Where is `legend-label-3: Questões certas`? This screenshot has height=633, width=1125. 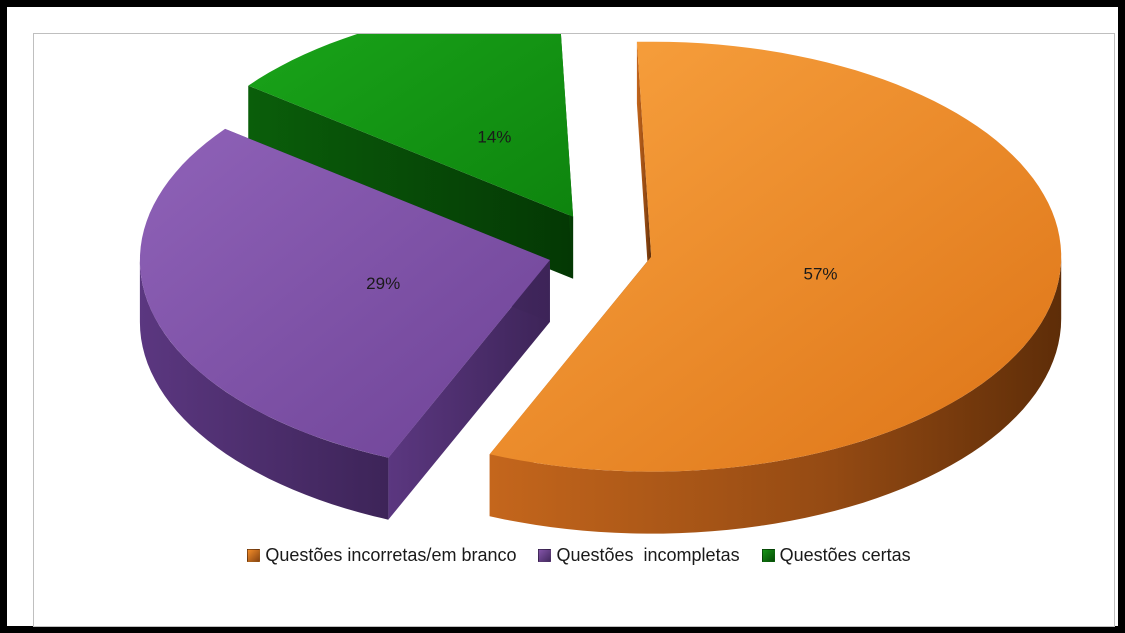
legend-label-3: Questões certas is located at coordinates (845, 554).